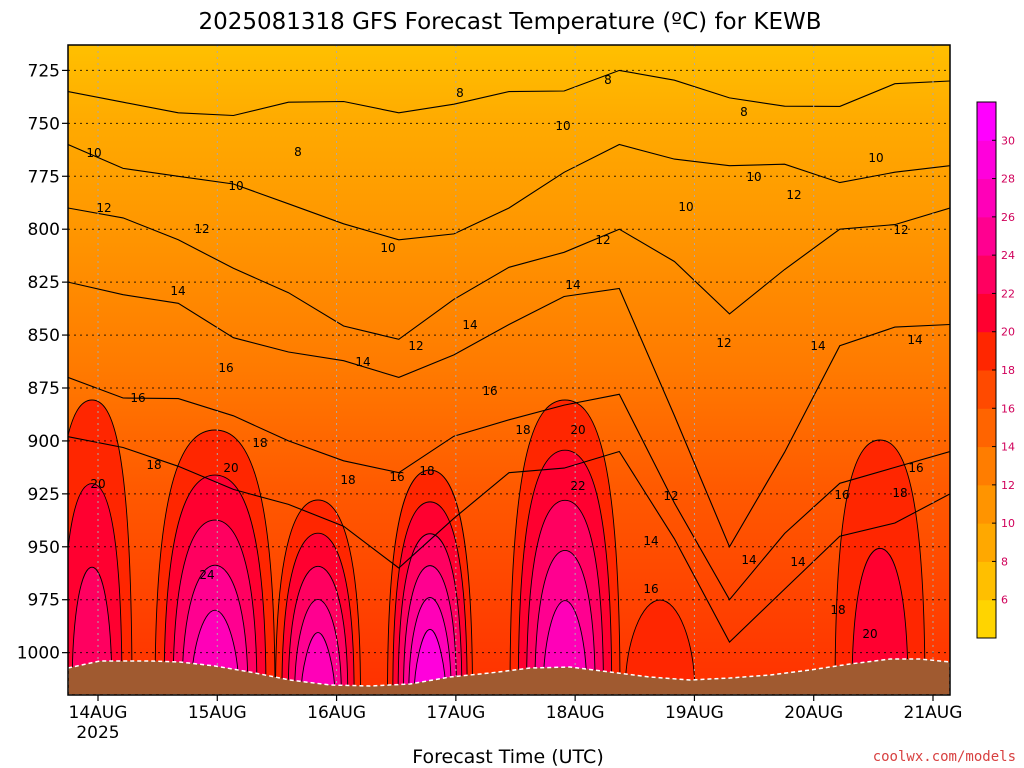 This screenshot has height=768, width=1024. Describe the element at coordinates (44, 442) in the screenshot. I see `y-tick-label-900: 900` at that location.